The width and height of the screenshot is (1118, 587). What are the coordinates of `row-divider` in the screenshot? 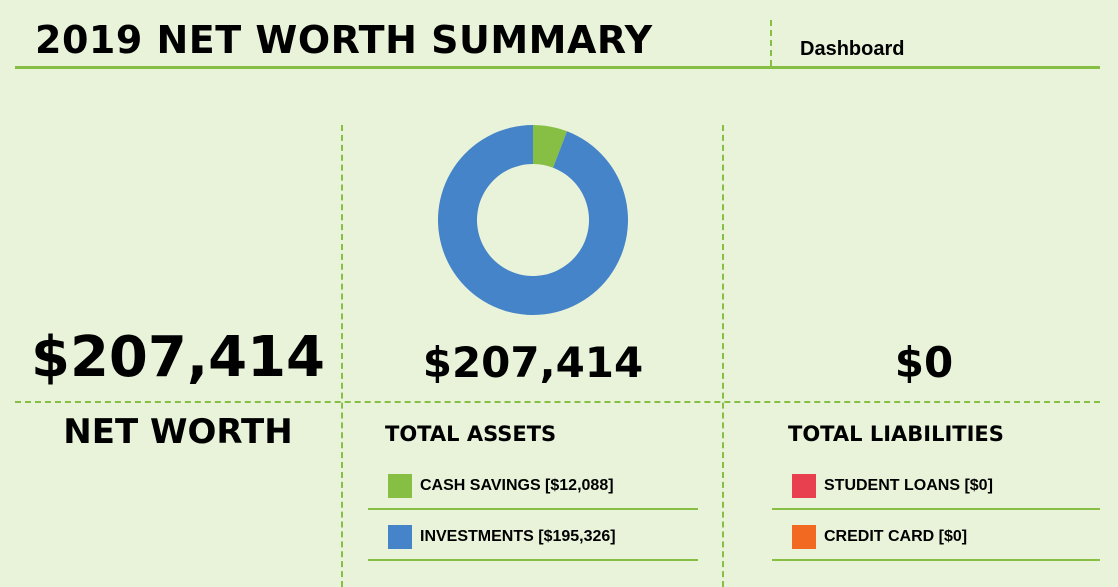 It's located at (557, 402).